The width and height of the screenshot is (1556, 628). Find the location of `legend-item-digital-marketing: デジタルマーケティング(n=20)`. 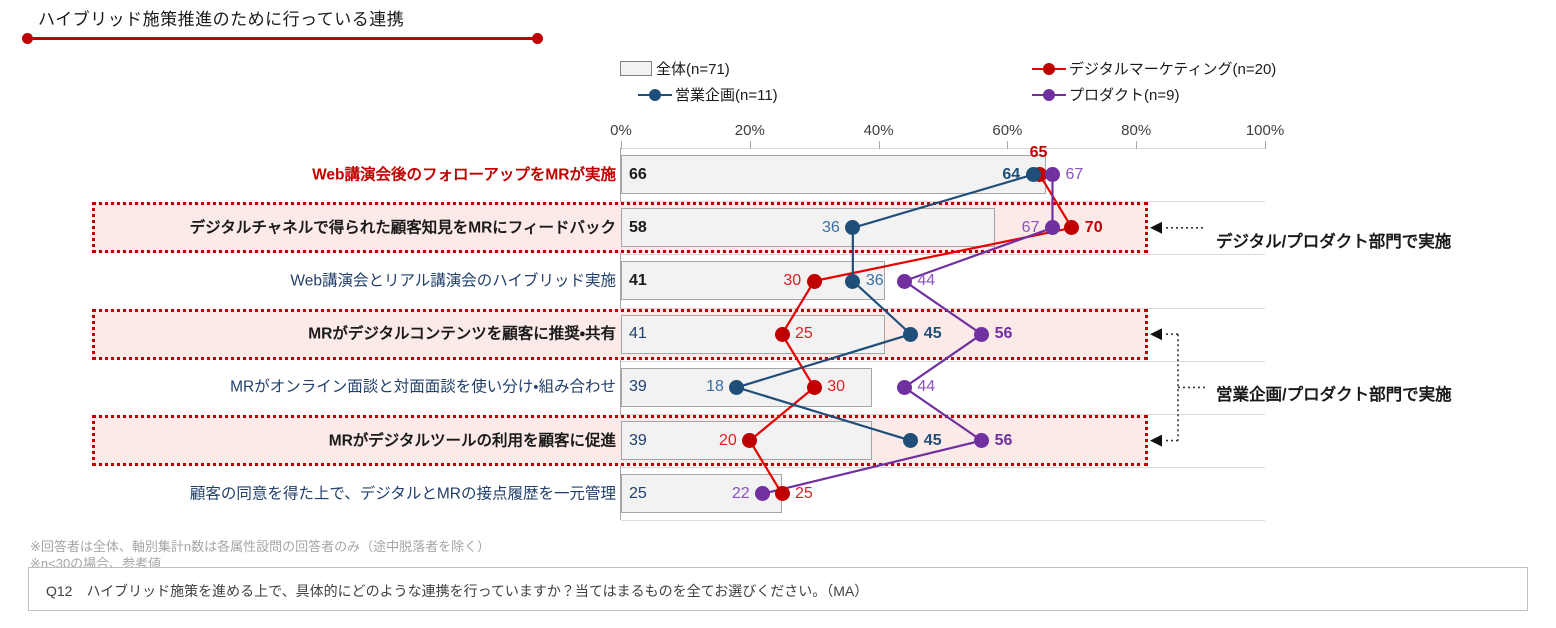

legend-item-digital-marketing: デジタルマーケティング(n=20) is located at coordinates (1154, 68).